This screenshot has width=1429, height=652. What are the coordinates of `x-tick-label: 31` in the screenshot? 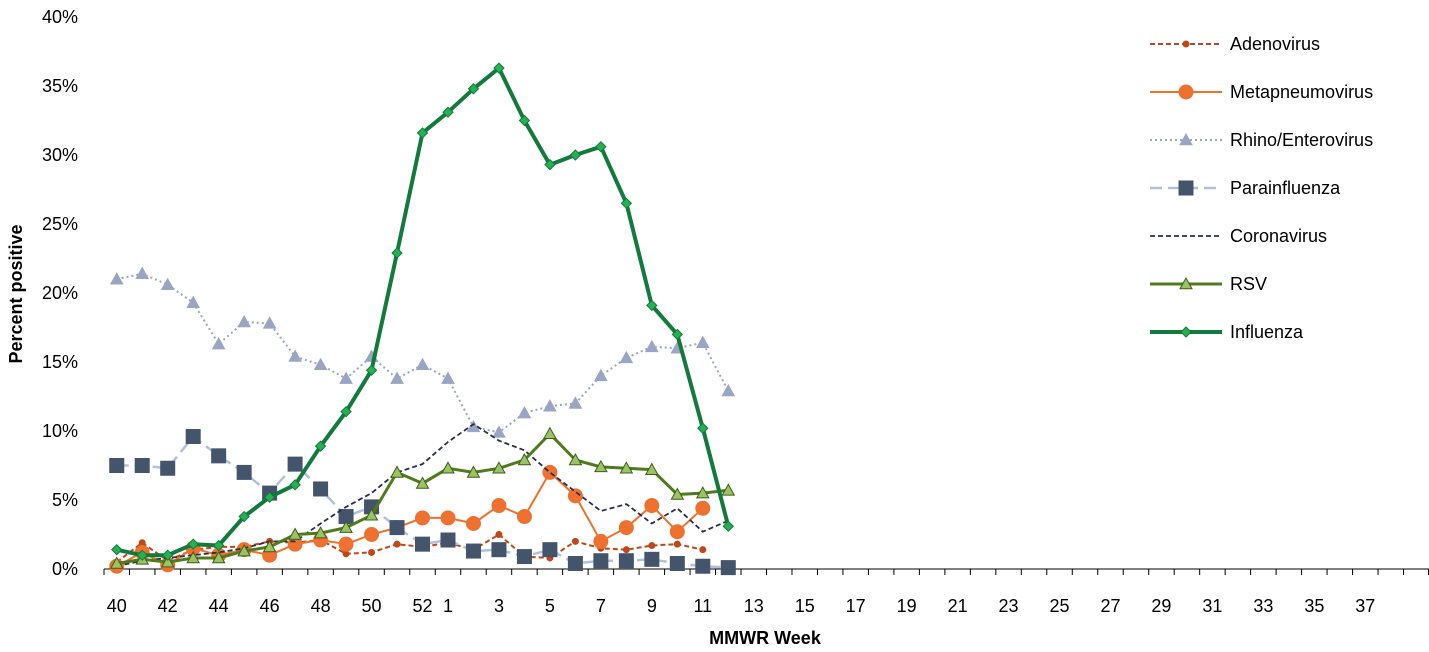 It's located at (1212, 606).